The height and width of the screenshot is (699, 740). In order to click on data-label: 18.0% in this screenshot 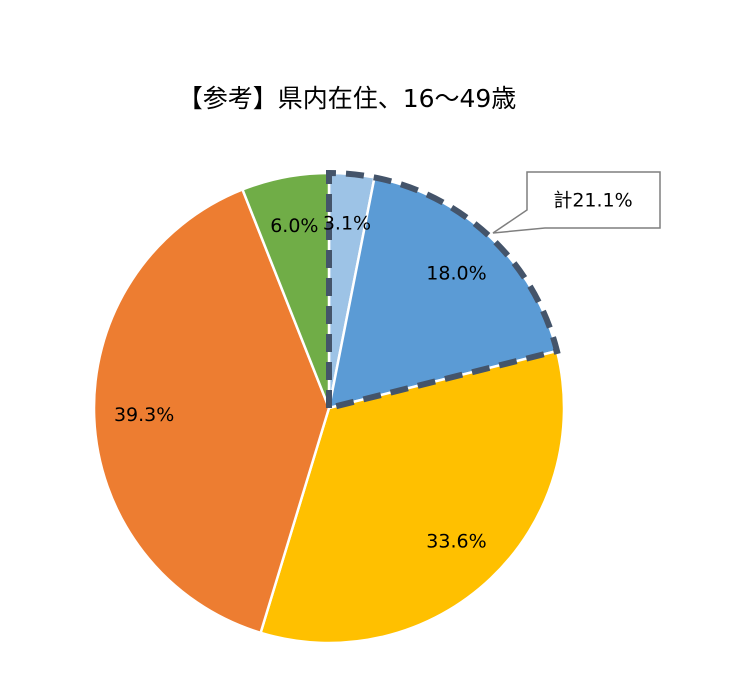, I will do `click(456, 273)`.